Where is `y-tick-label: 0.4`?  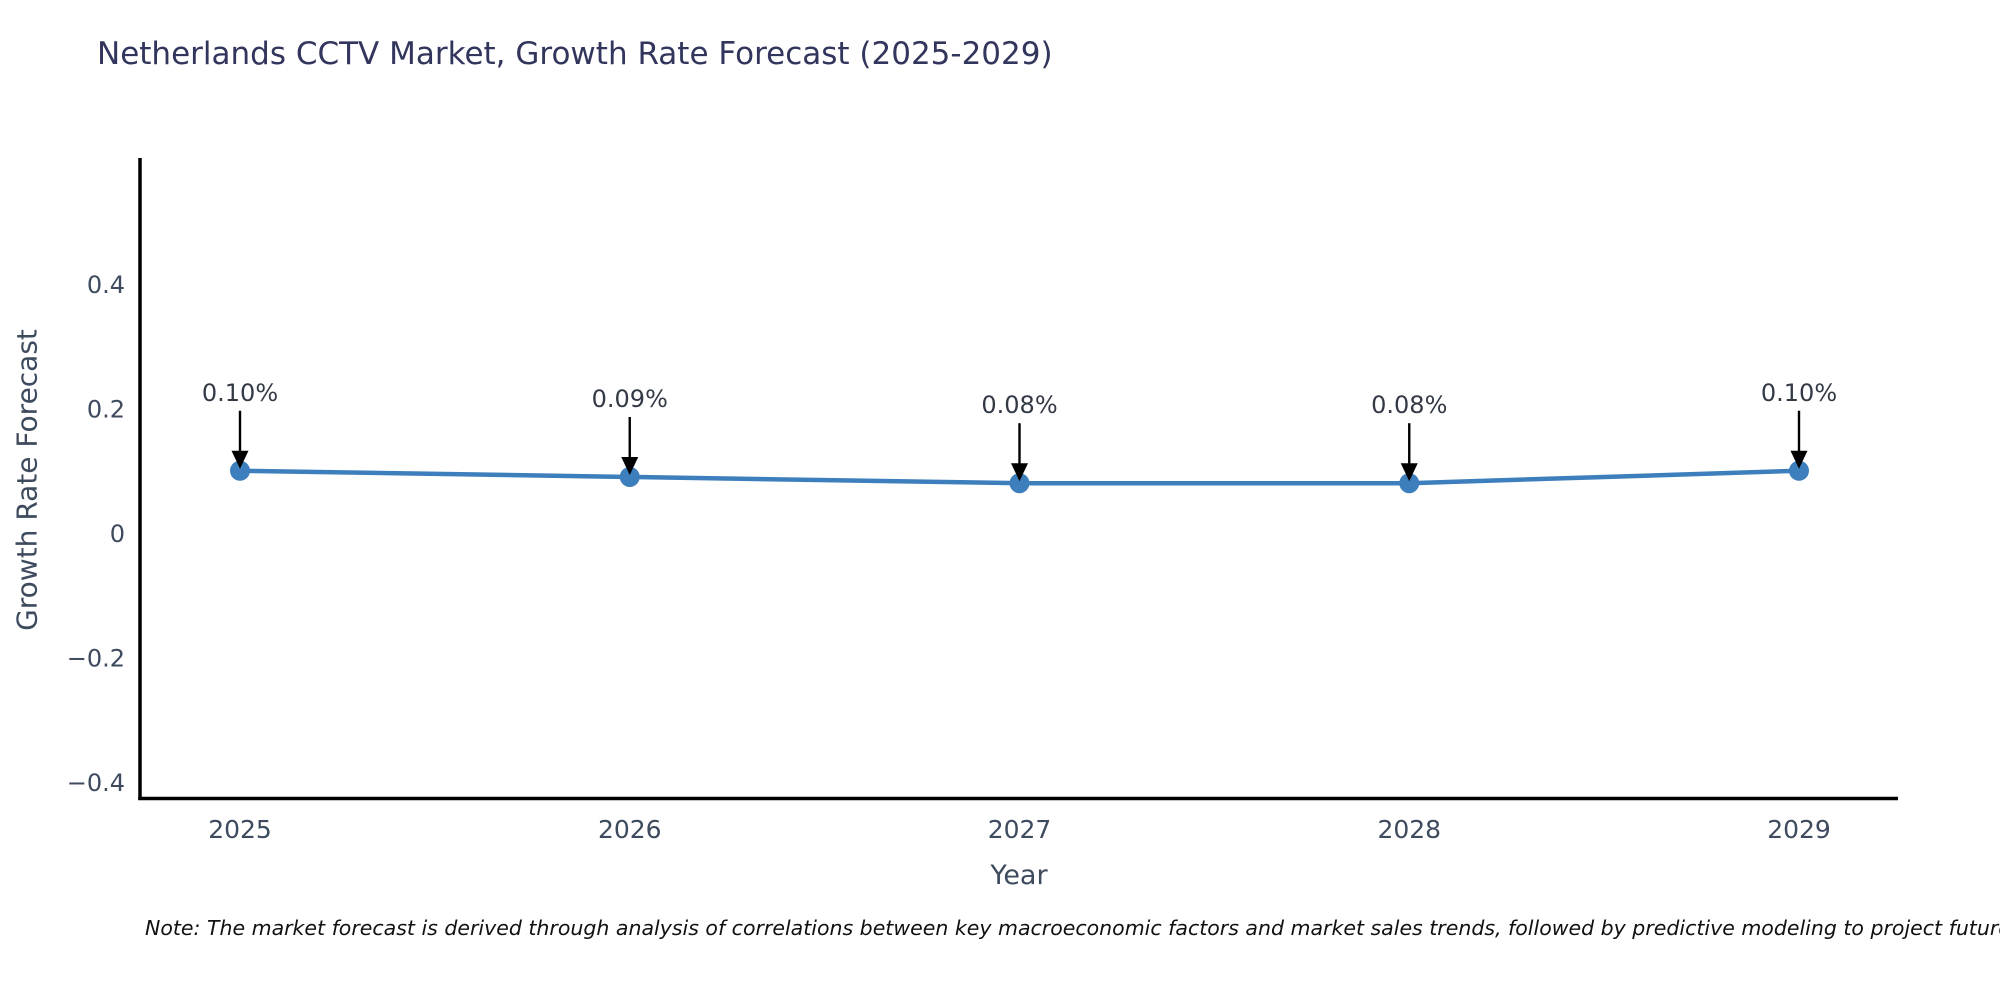
y-tick-label: 0.4 is located at coordinates (106, 285).